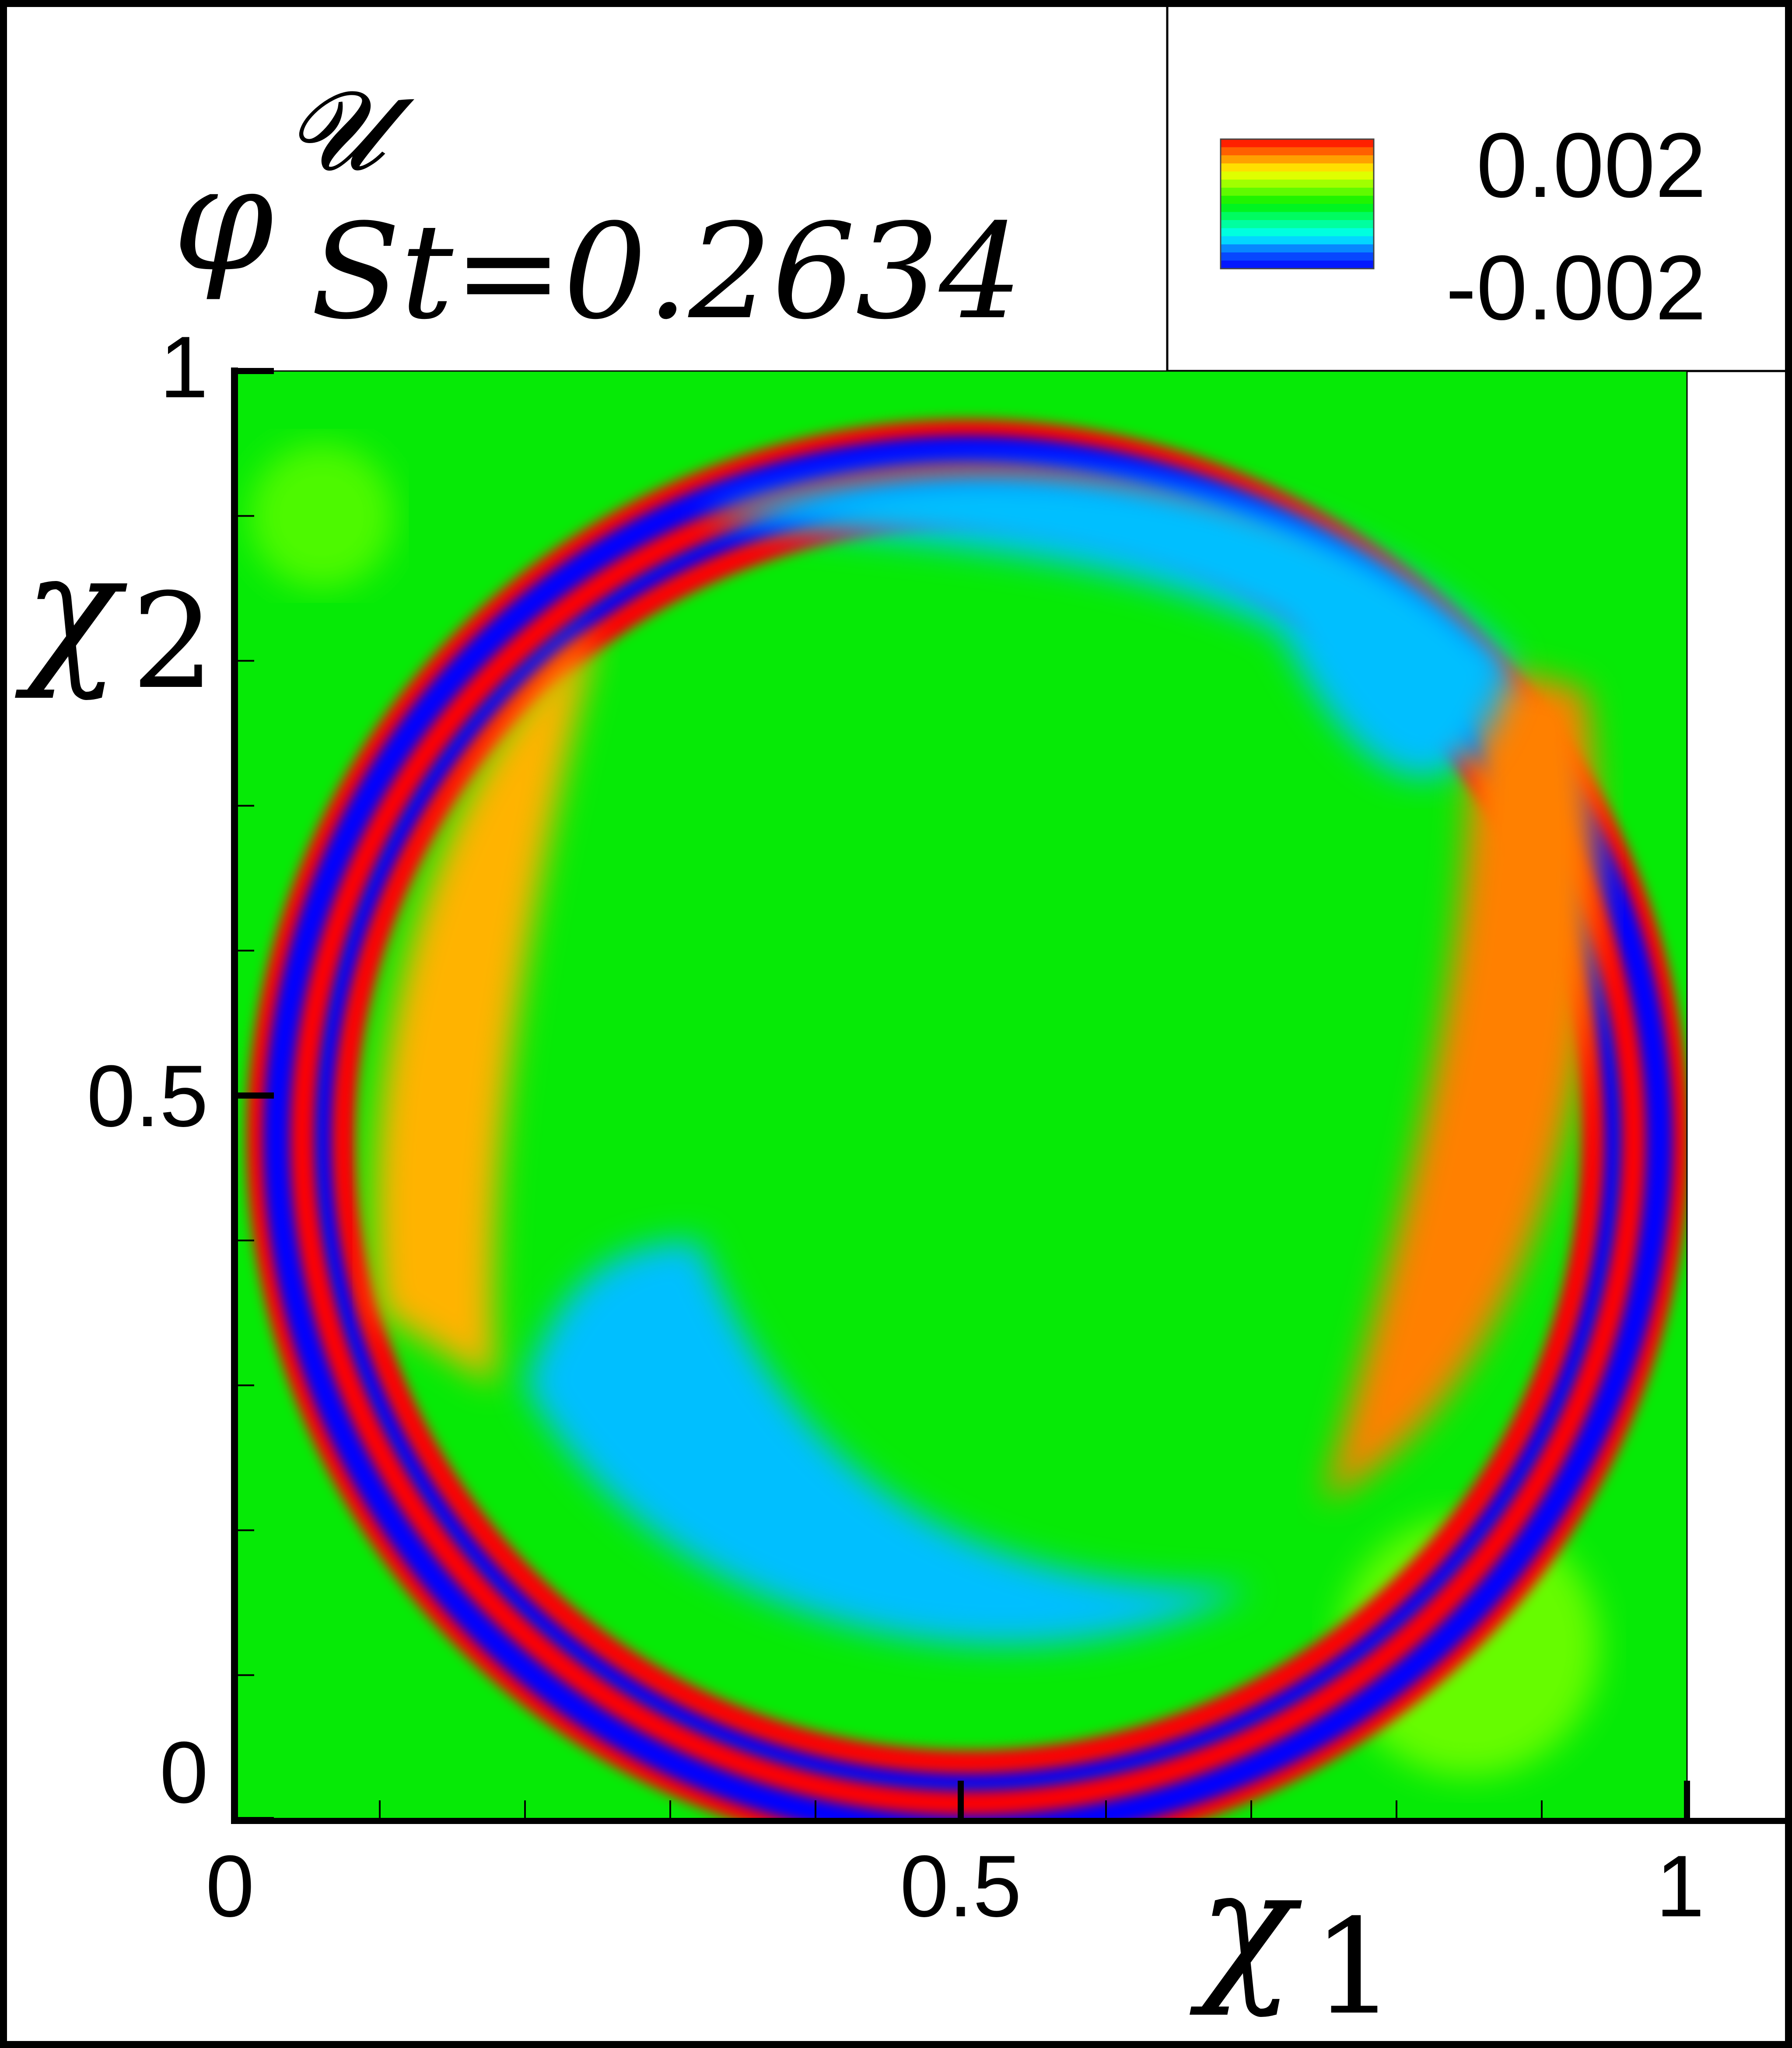 The height and width of the screenshot is (2048, 1792). Describe the element at coordinates (1245, 1927) in the screenshot. I see `x-axis-label-symbol: χ` at that location.